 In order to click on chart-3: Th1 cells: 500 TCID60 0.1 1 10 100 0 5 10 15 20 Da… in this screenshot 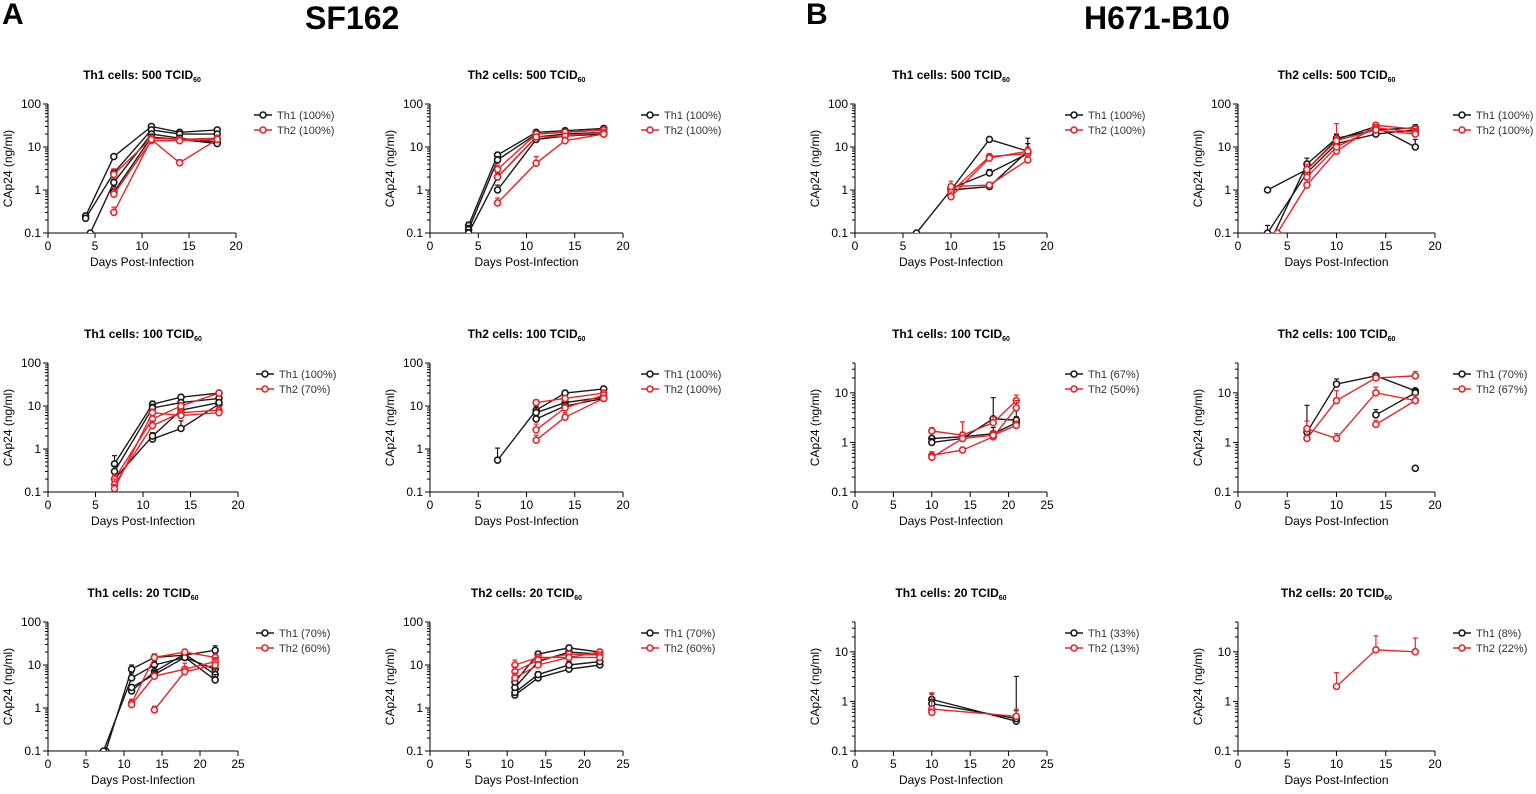, I will do `click(976, 168)`.